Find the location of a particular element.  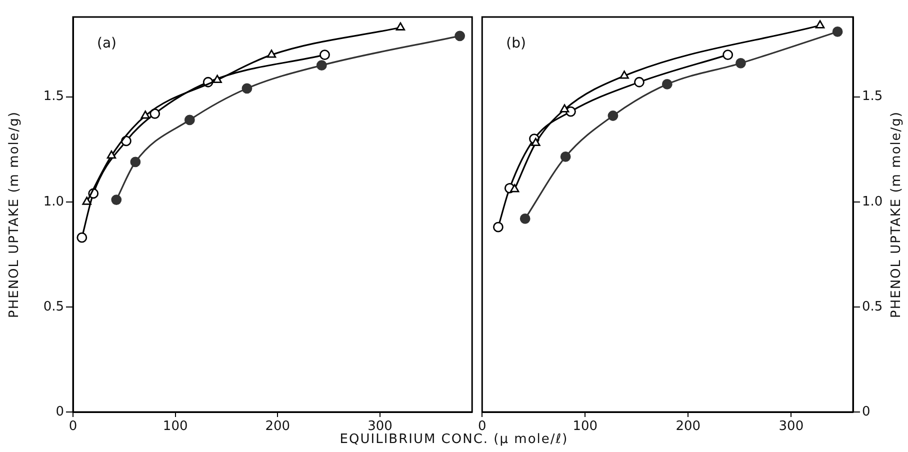

y2-tick-label: 1.5 is located at coordinates (872, 96).